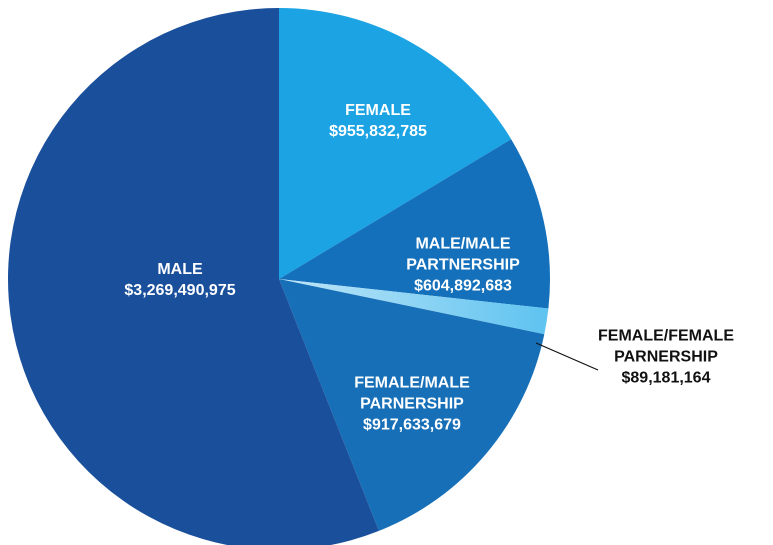  Describe the element at coordinates (378, 110) in the screenshot. I see `category-label: FEMALE` at that location.